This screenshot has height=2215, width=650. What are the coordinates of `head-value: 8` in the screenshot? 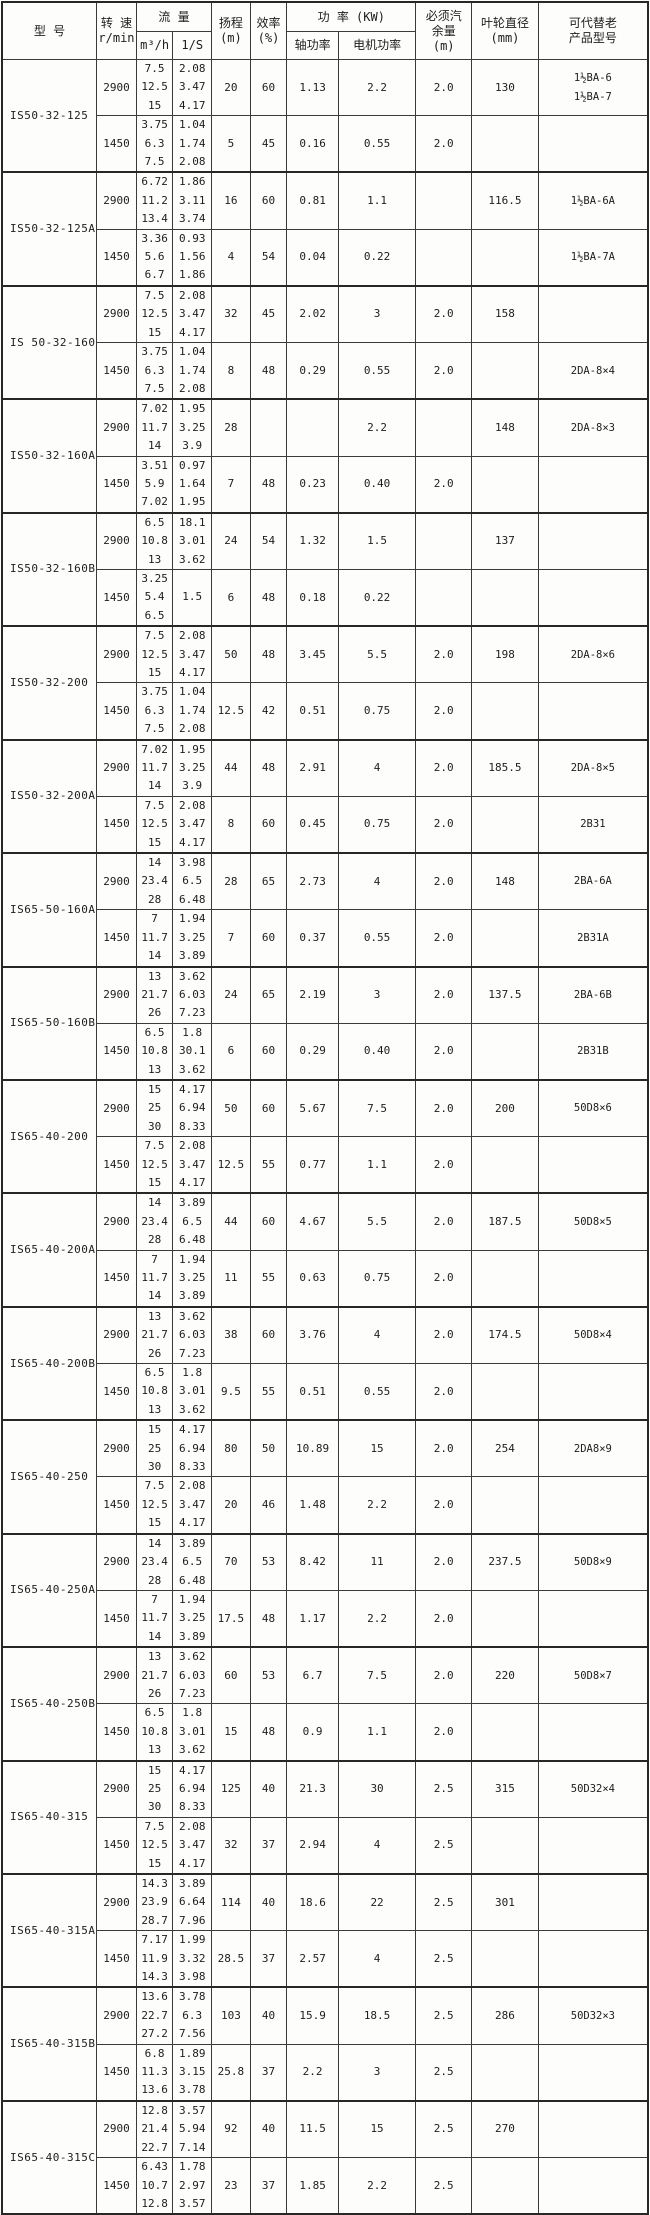 It's located at (231, 824).